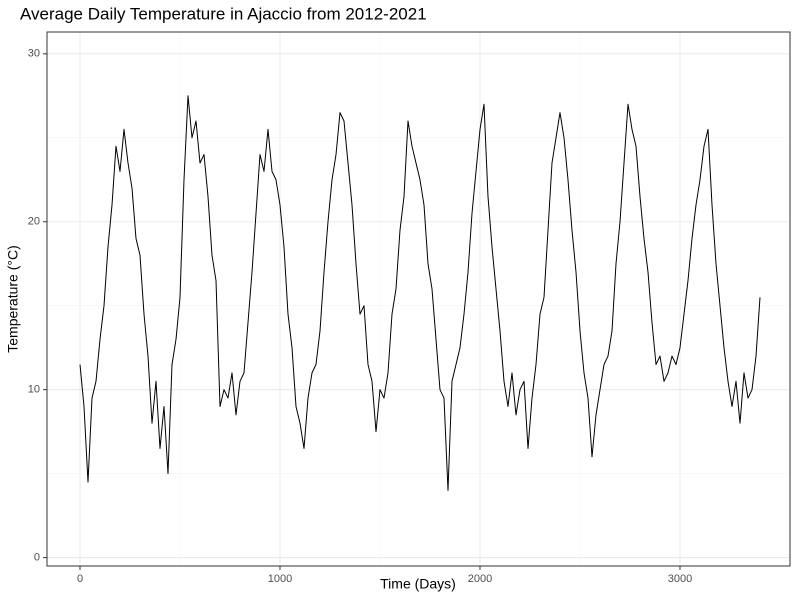 This screenshot has width=800, height=605. I want to click on y-tick-label: 0, so click(37, 558).